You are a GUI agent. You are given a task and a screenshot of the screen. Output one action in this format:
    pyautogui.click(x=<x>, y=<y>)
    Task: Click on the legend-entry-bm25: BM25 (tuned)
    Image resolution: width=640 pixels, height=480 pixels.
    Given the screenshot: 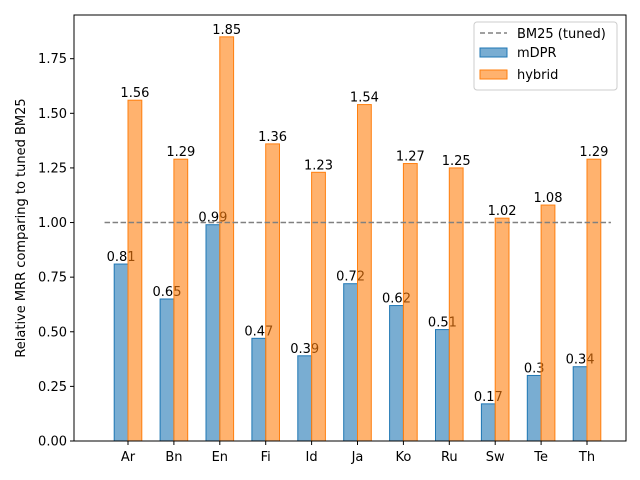 What is the action you would take?
    pyautogui.click(x=561, y=34)
    